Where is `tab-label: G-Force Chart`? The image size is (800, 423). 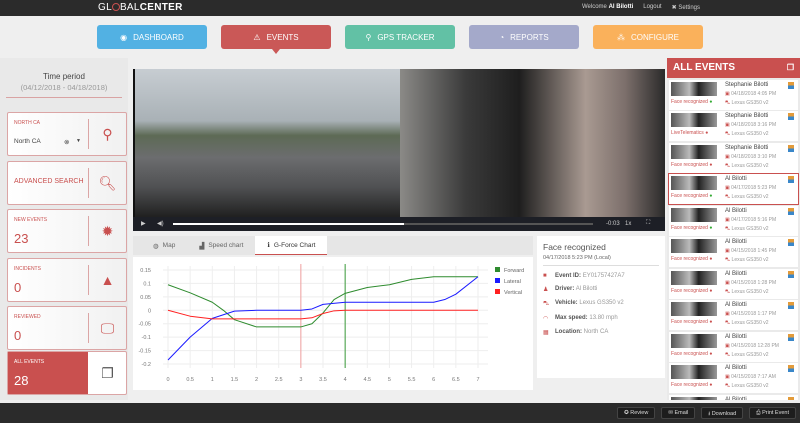
tab-label: G-Force Chart is located at coordinates (294, 245).